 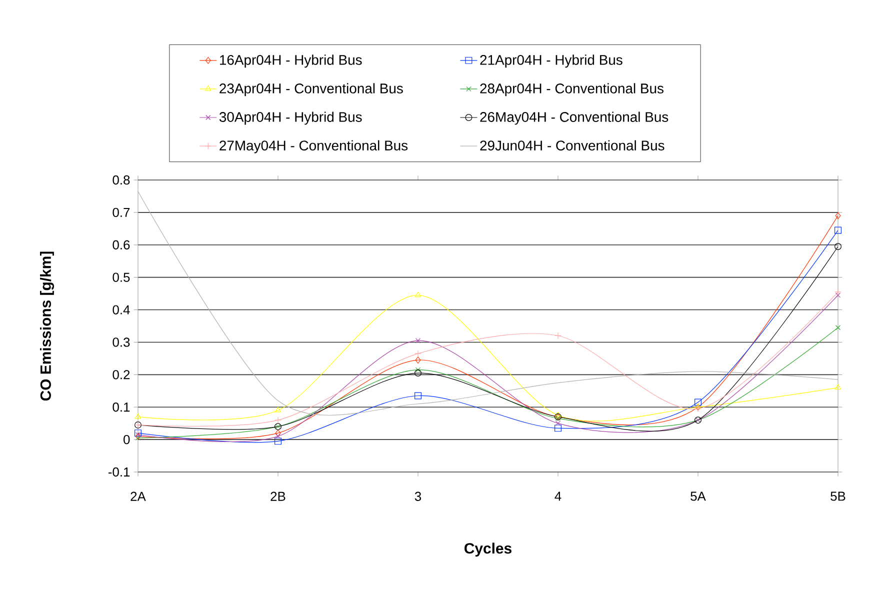 I want to click on x-tick-label: 5A, so click(x=698, y=496).